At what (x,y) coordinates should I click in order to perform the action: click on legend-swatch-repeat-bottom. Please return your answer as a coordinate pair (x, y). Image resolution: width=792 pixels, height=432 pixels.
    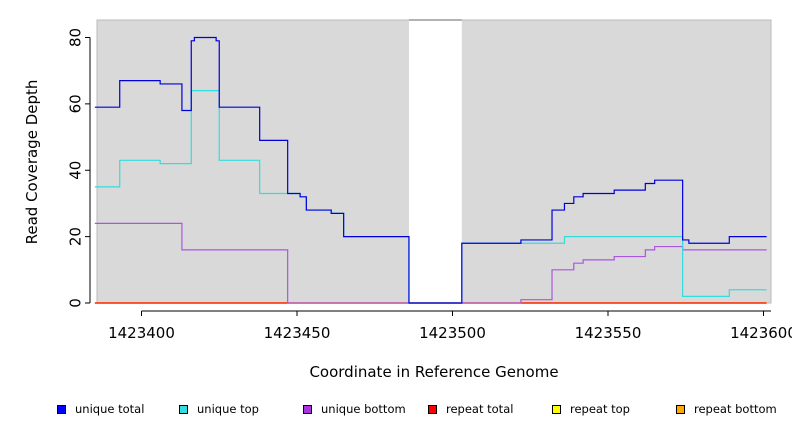
    Looking at the image, I should click on (680, 409).